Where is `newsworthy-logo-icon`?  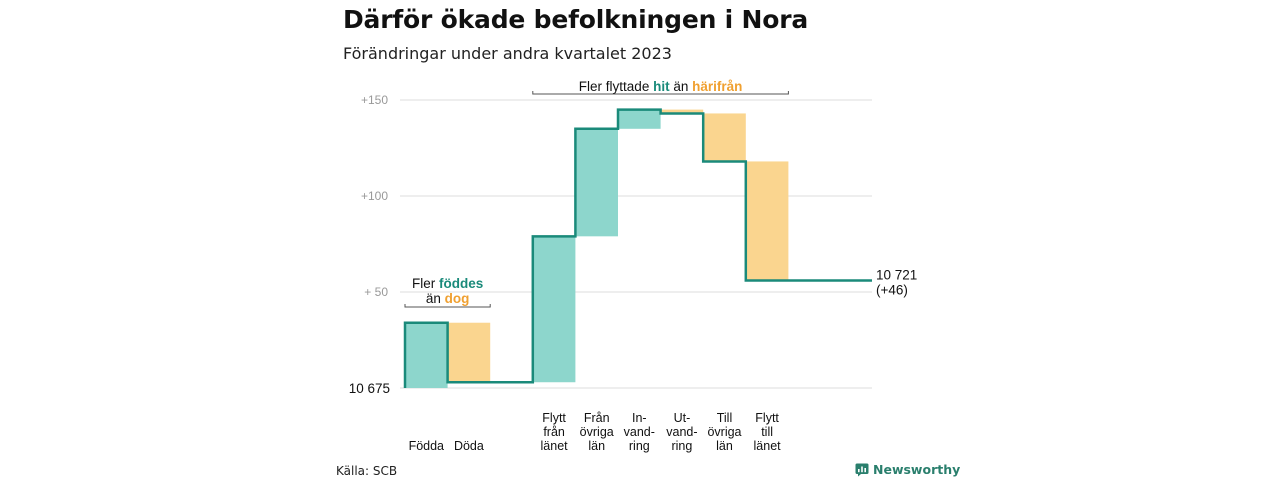
newsworthy-logo-icon is located at coordinates (862, 469).